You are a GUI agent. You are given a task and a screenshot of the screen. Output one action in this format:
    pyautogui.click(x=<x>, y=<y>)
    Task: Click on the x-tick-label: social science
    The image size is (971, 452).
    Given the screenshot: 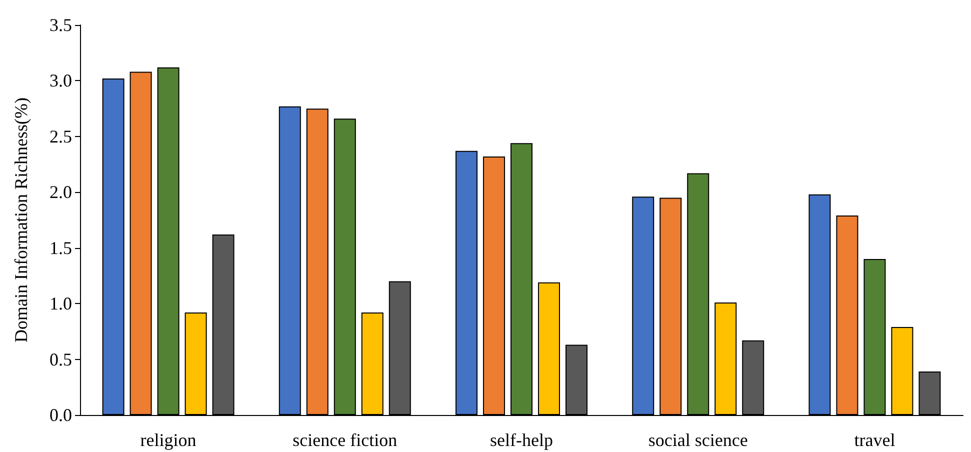 What is the action you would take?
    pyautogui.click(x=698, y=440)
    